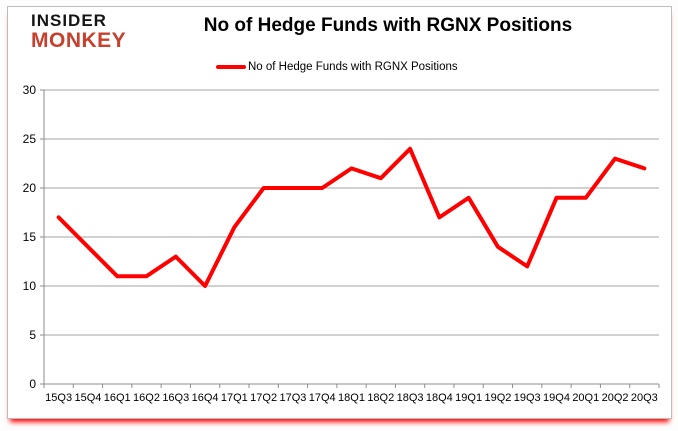 The height and width of the screenshot is (431, 678). Describe the element at coordinates (322, 398) in the screenshot. I see `x-tick-label: 17Q4` at that location.